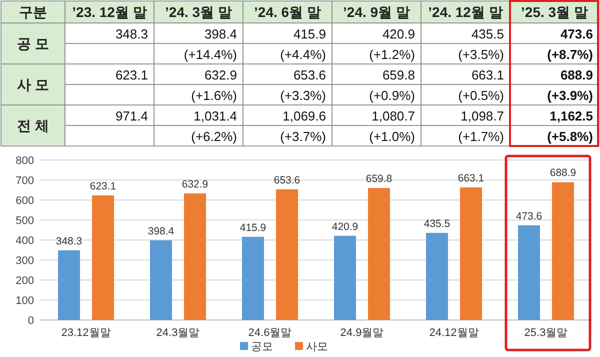  I want to click on text: 420.9, so click(345, 226).